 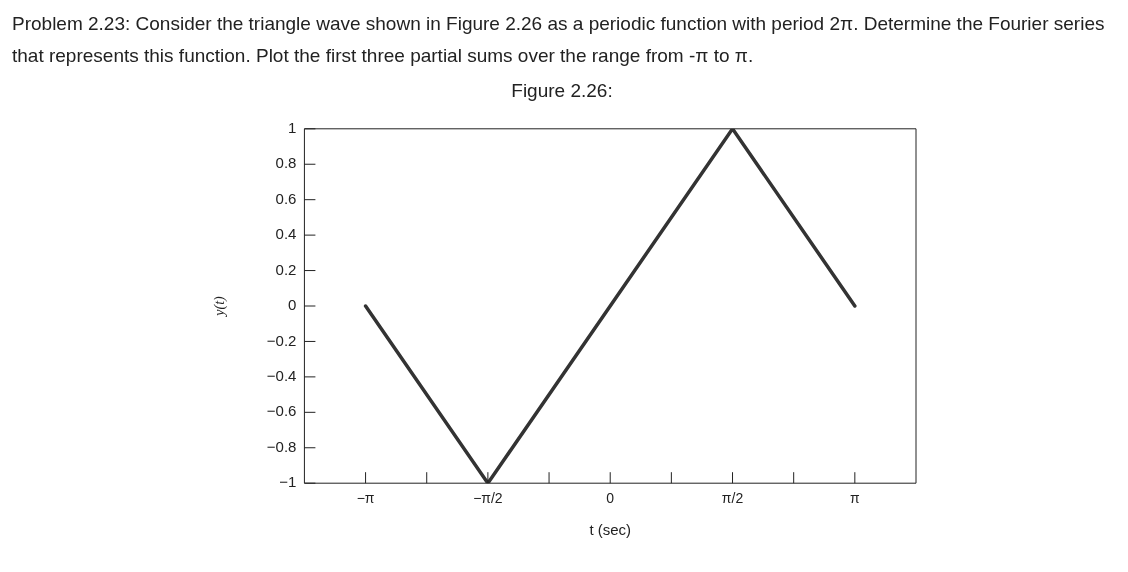 What do you see at coordinates (281, 411) in the screenshot?
I see `y-tick-label: −0.6` at bounding box center [281, 411].